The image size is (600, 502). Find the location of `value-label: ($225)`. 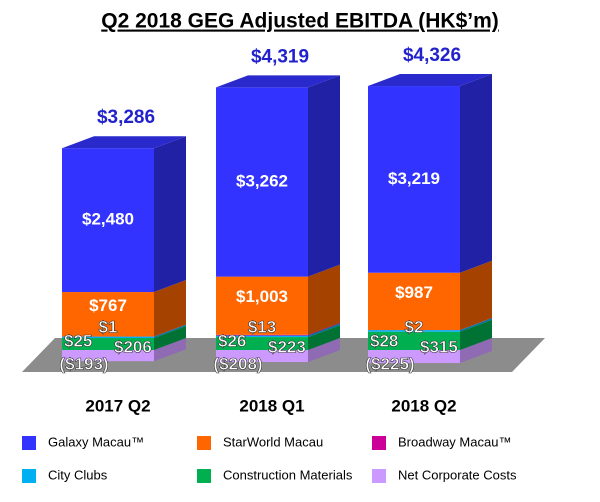

value-label: ($225) is located at coordinates (389, 363).